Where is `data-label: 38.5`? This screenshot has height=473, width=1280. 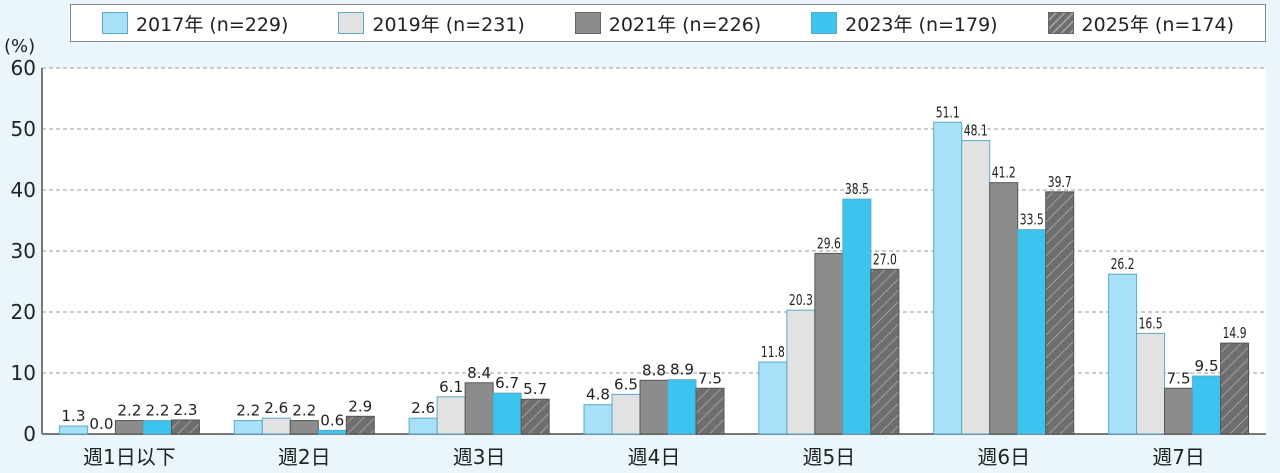 data-label: 38.5 is located at coordinates (857, 189).